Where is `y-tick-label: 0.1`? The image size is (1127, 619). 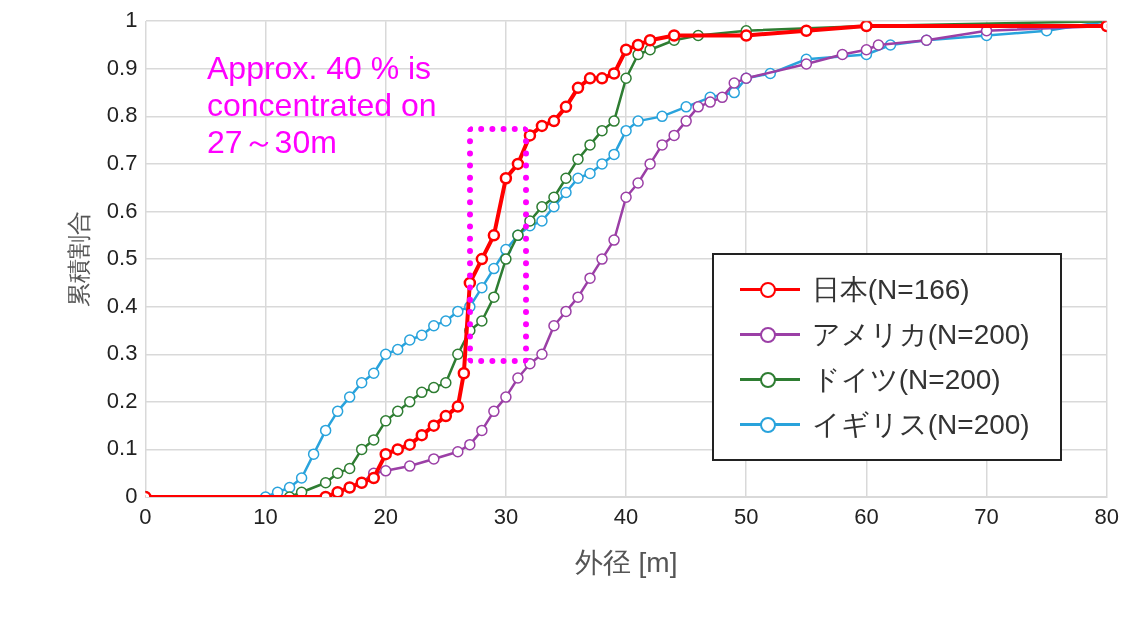 y-tick-label: 0.1 is located at coordinates (122, 448).